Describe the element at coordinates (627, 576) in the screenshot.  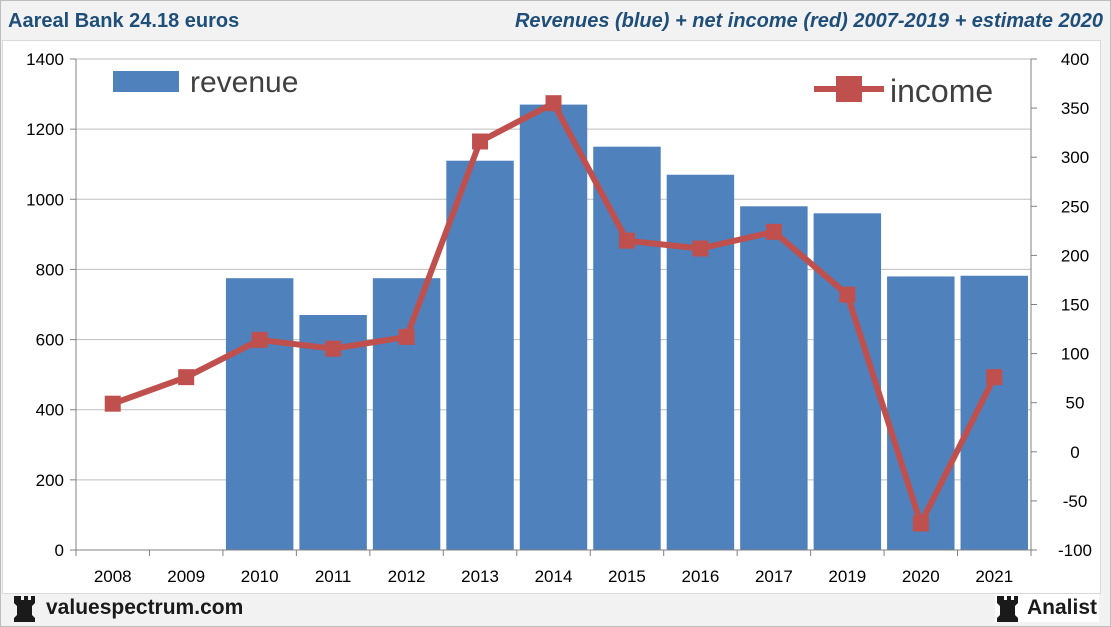
I see `x-tick-label: 2015` at that location.